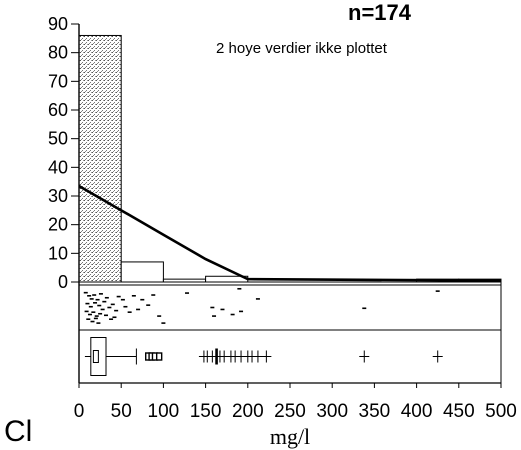  What do you see at coordinates (375, 411) in the screenshot?
I see `x-tick-label: 350` at bounding box center [375, 411].